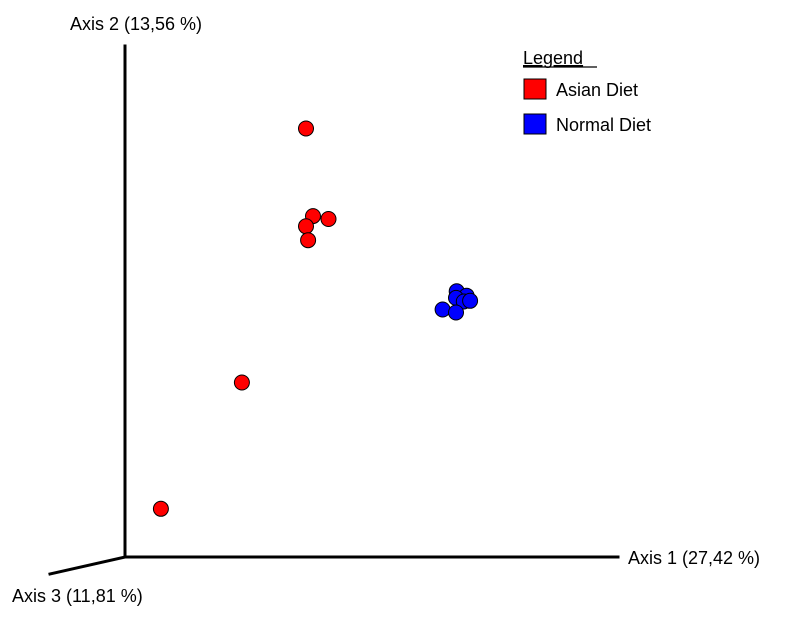  I want to click on legend-swatch-normal-diet, so click(535, 124).